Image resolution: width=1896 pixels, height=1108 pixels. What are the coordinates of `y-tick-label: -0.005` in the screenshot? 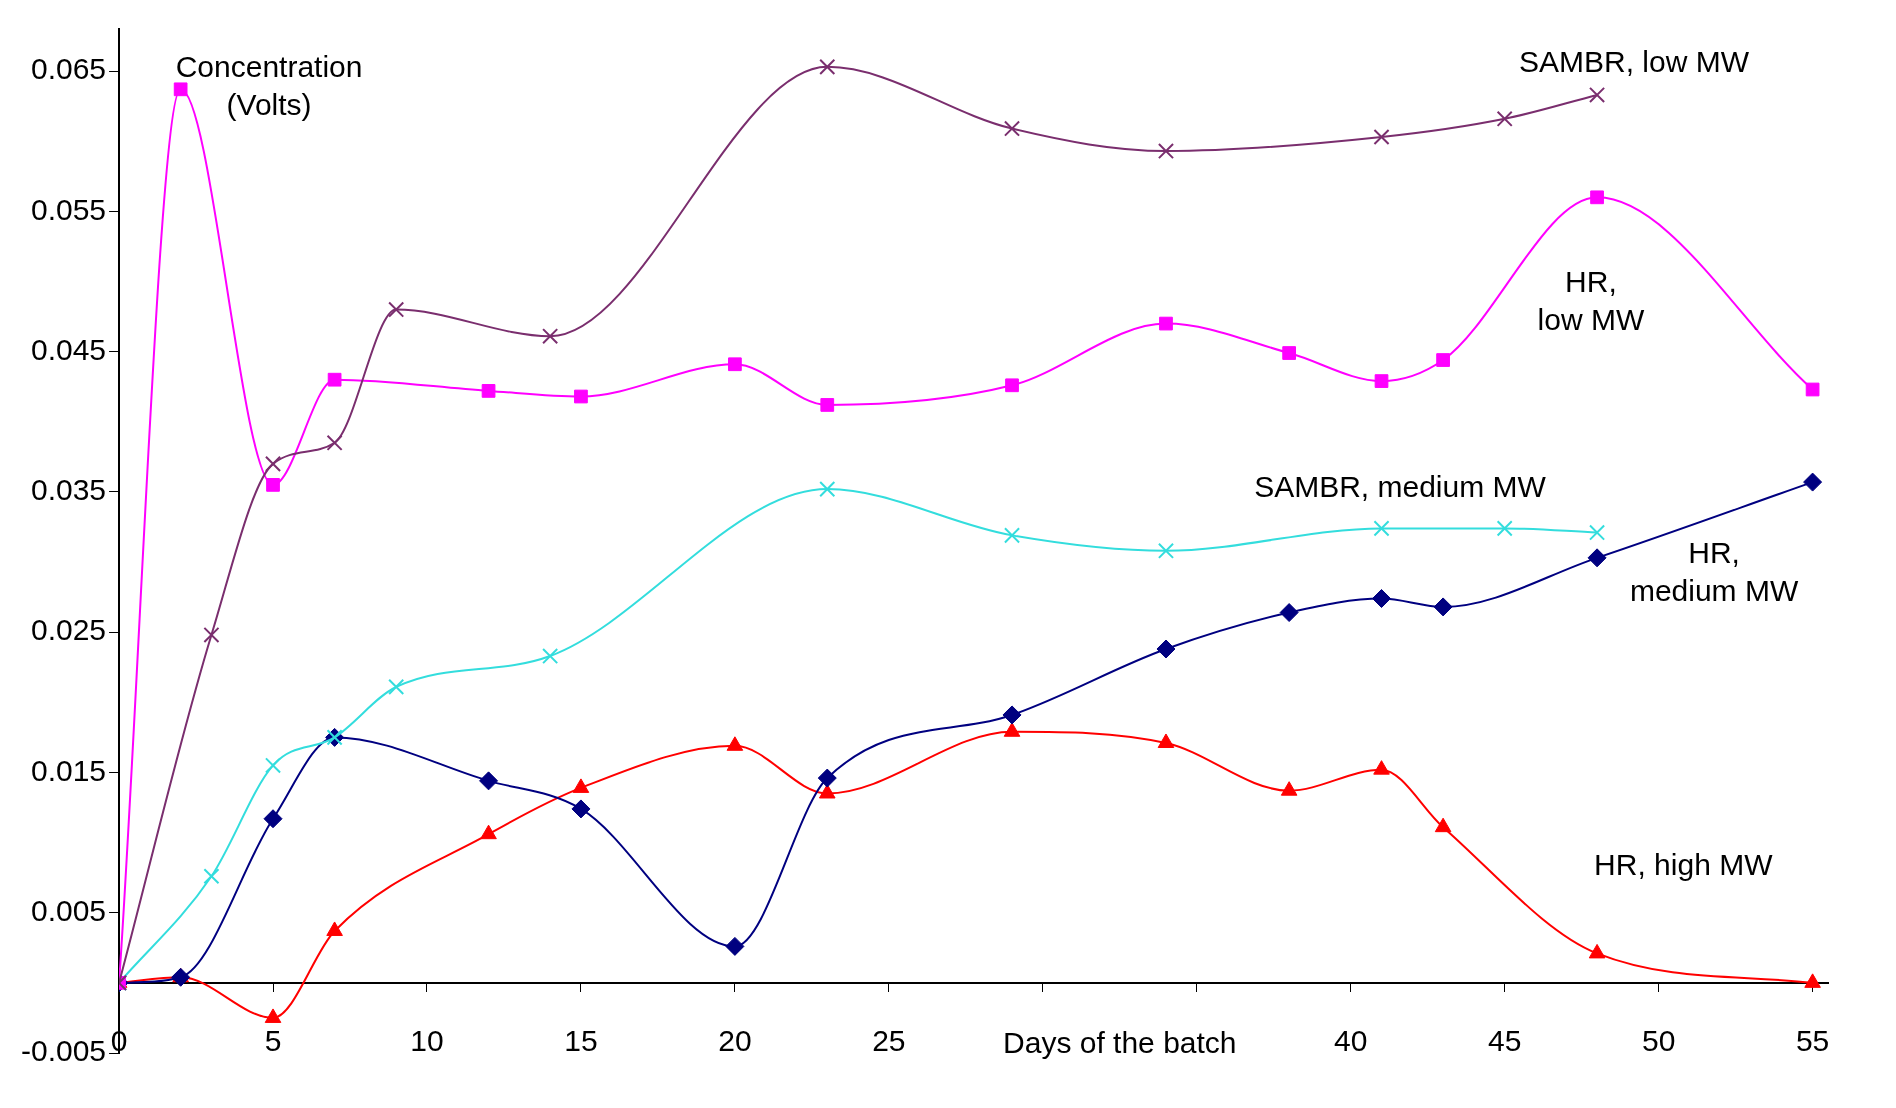 It's located at (63, 1051).